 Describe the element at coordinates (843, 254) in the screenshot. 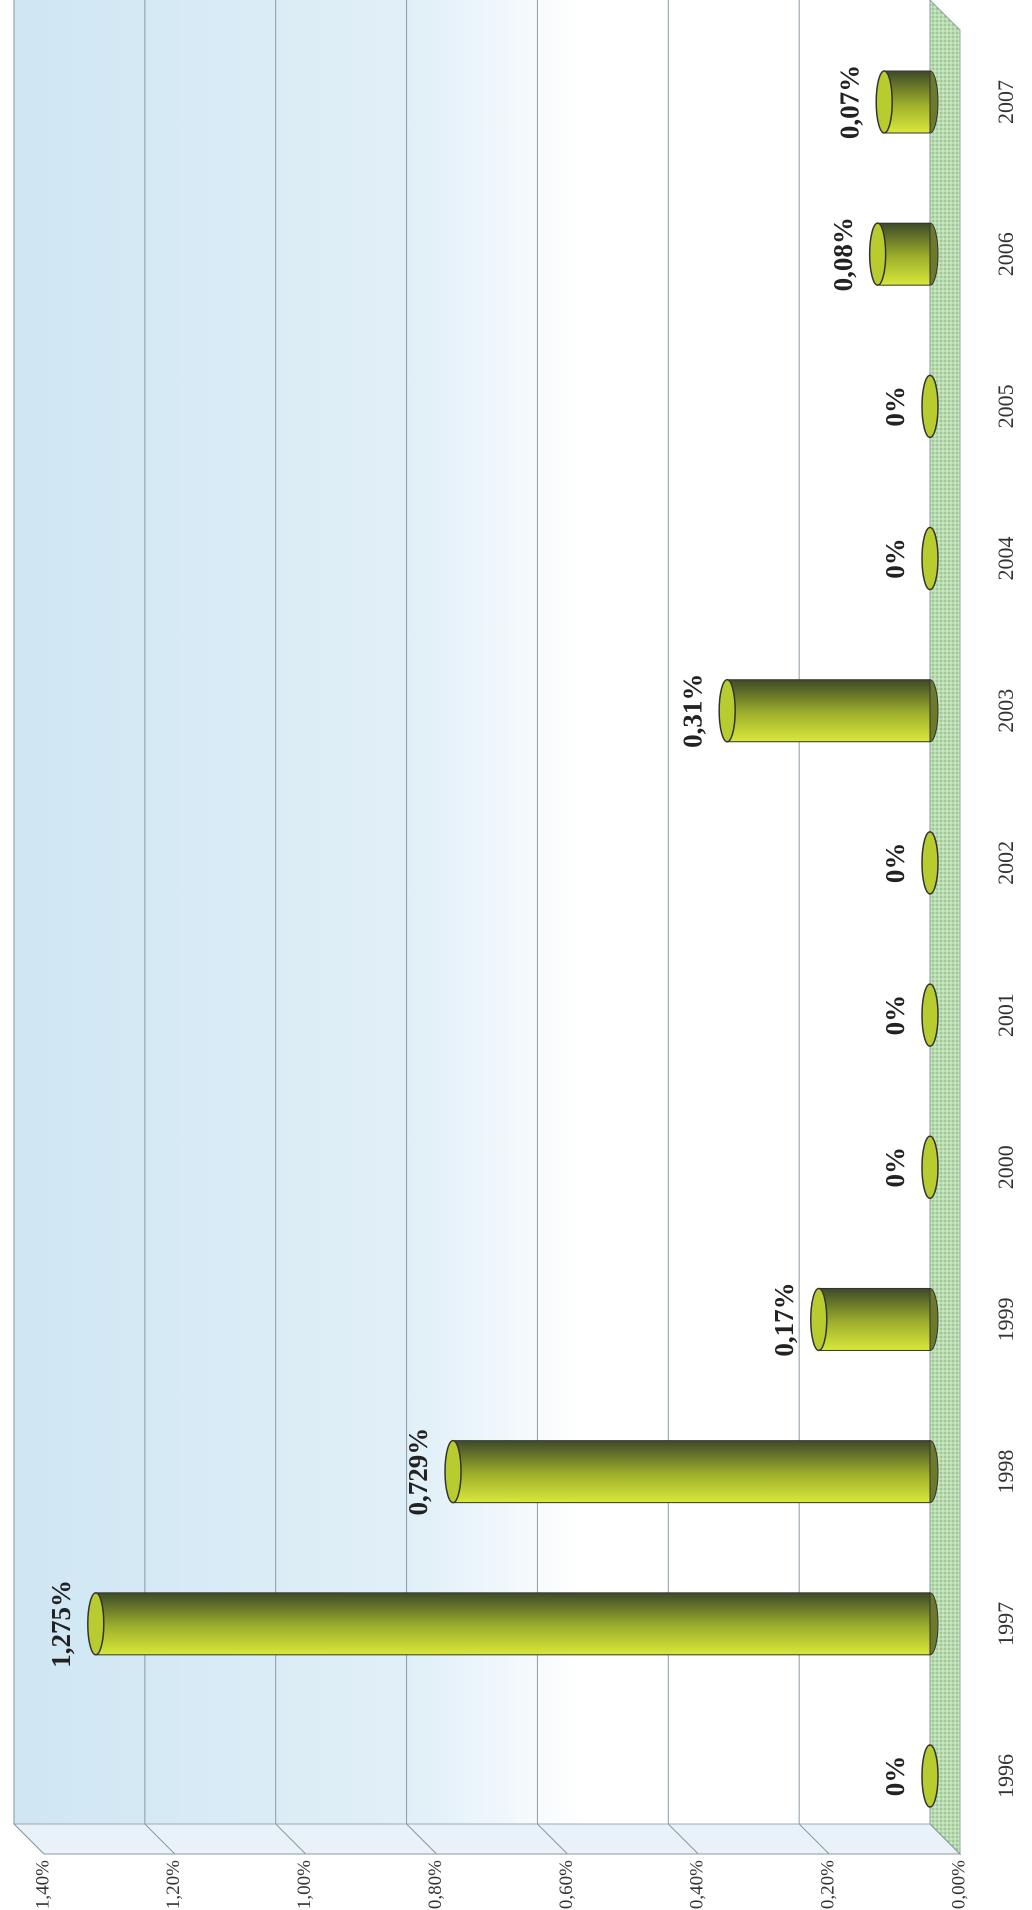

I see `value-label: 0,08%` at that location.